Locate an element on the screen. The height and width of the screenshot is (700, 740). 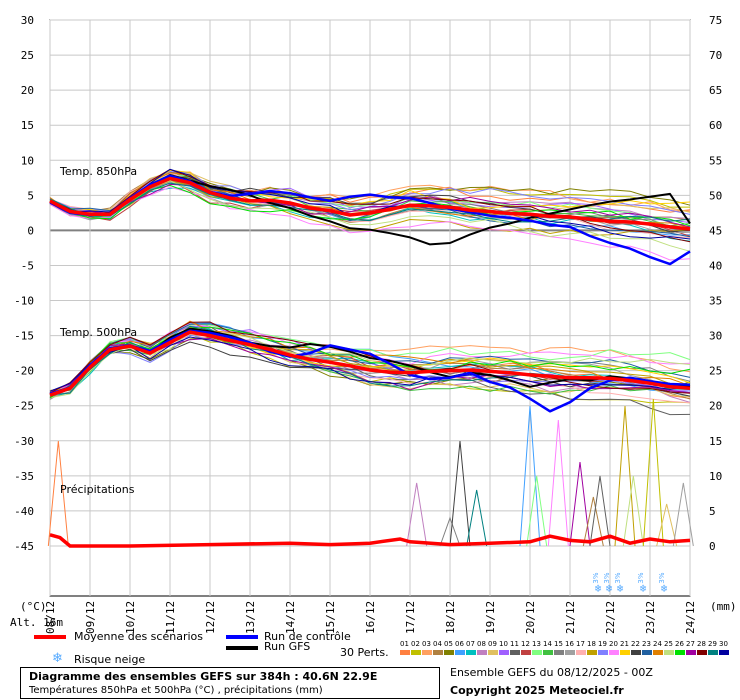
perturbation-number: 26 is located at coordinates (679, 644).